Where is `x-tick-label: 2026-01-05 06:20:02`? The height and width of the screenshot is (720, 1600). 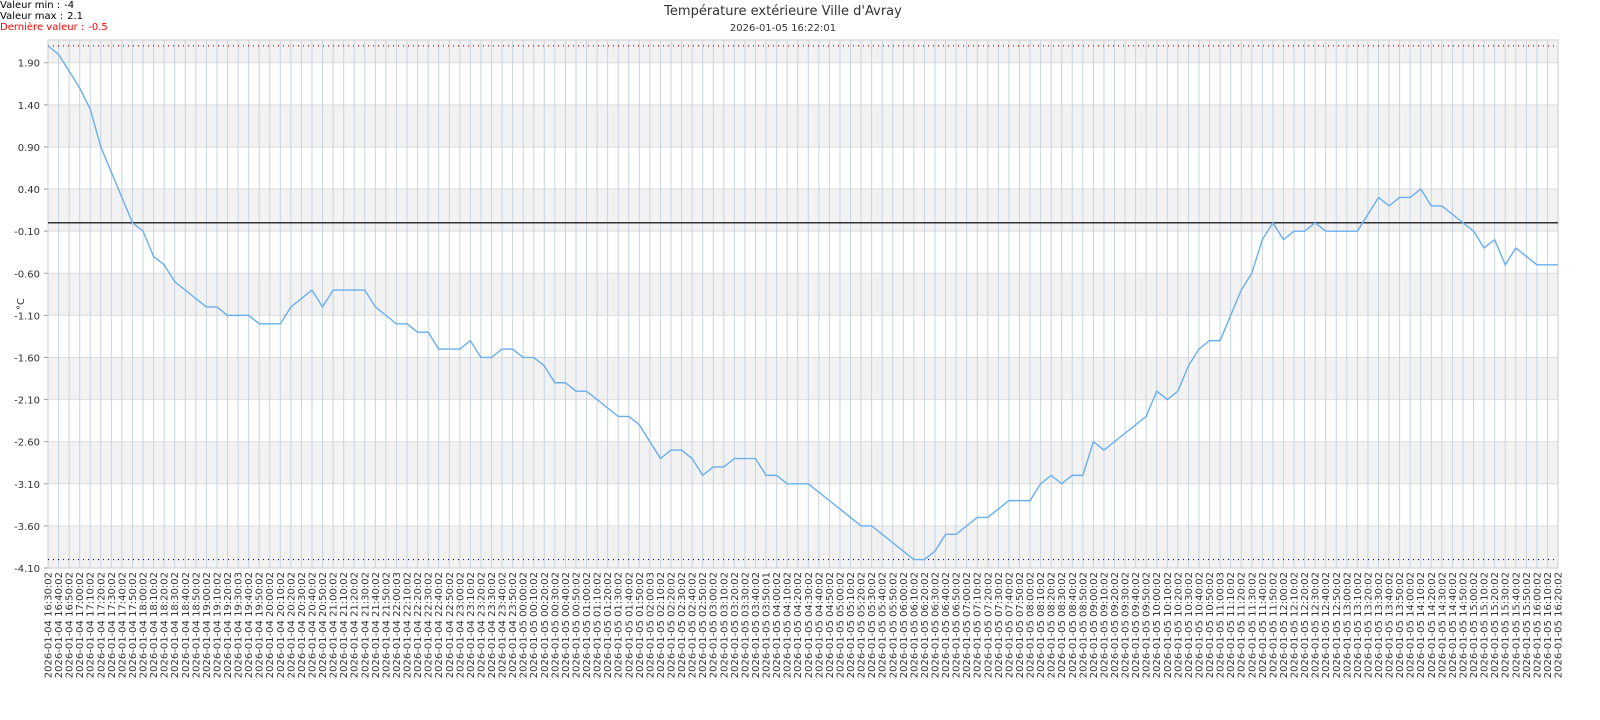 x-tick-label: 2026-01-05 06:20:02 is located at coordinates (925, 625).